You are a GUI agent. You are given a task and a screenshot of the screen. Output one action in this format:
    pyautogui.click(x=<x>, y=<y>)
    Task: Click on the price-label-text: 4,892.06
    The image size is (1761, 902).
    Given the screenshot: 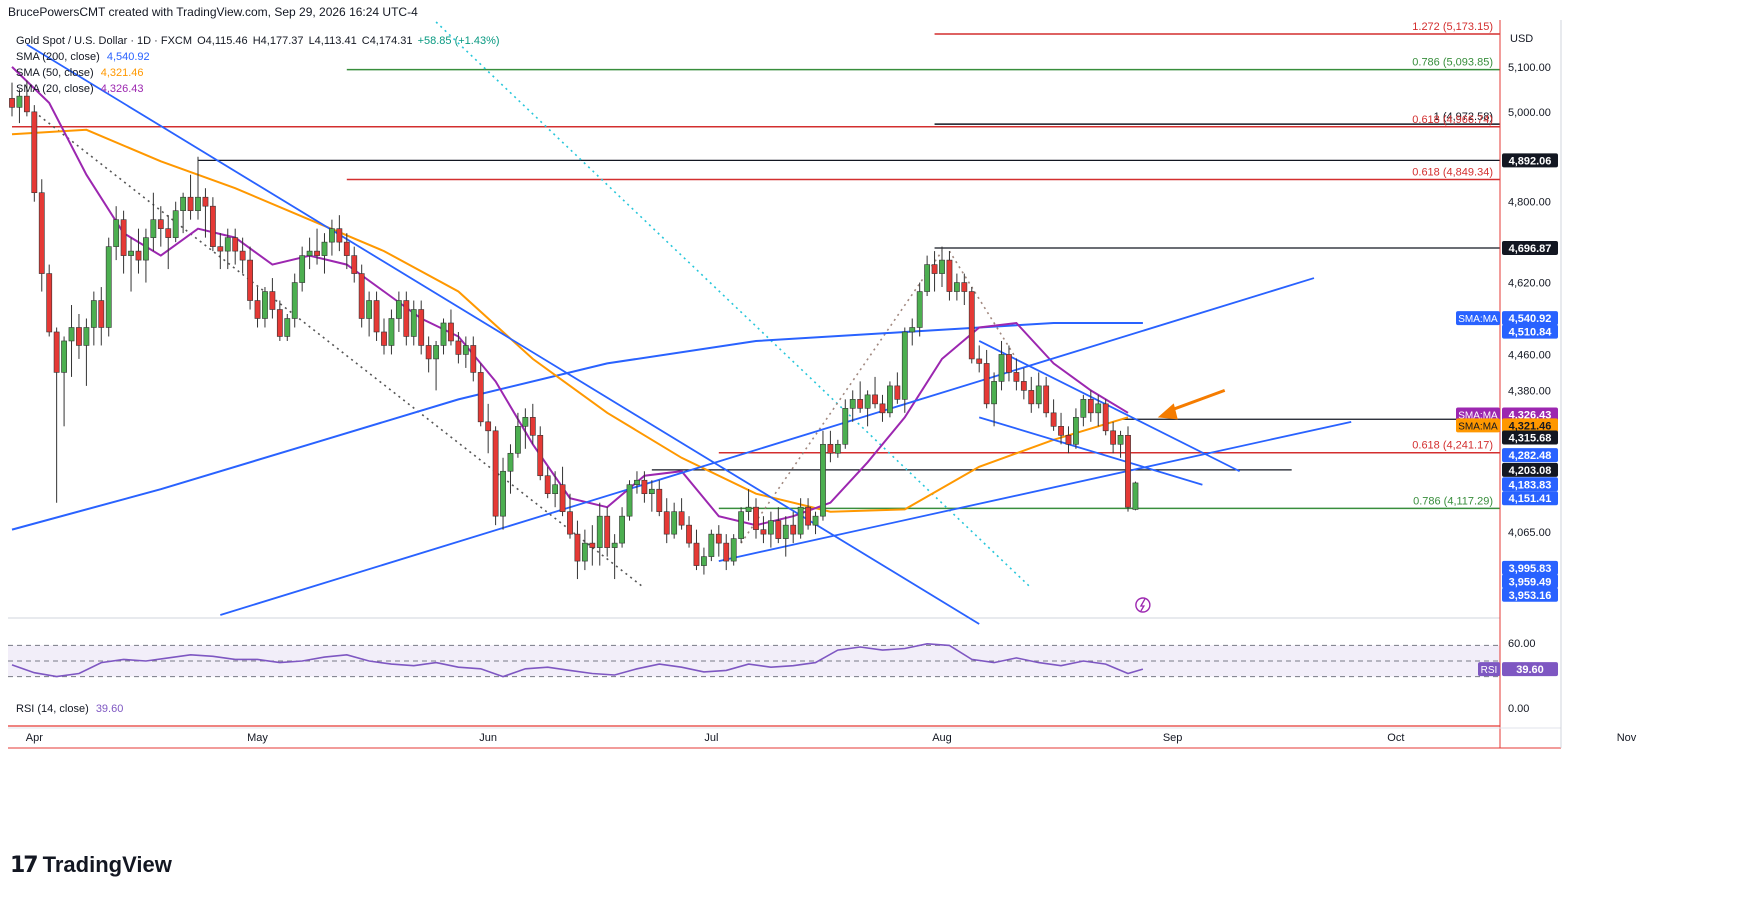 What is the action you would take?
    pyautogui.click(x=1530, y=161)
    